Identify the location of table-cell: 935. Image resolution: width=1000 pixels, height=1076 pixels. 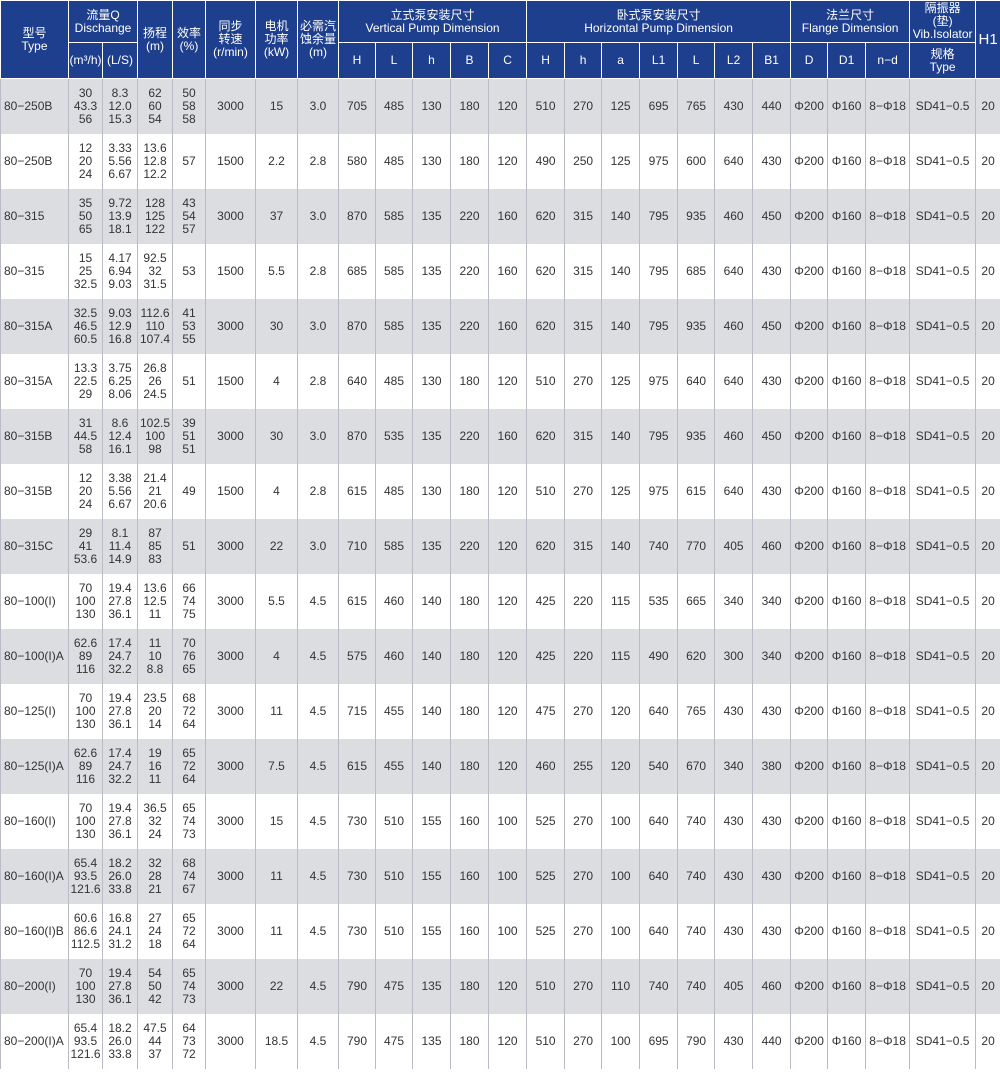
(696, 326).